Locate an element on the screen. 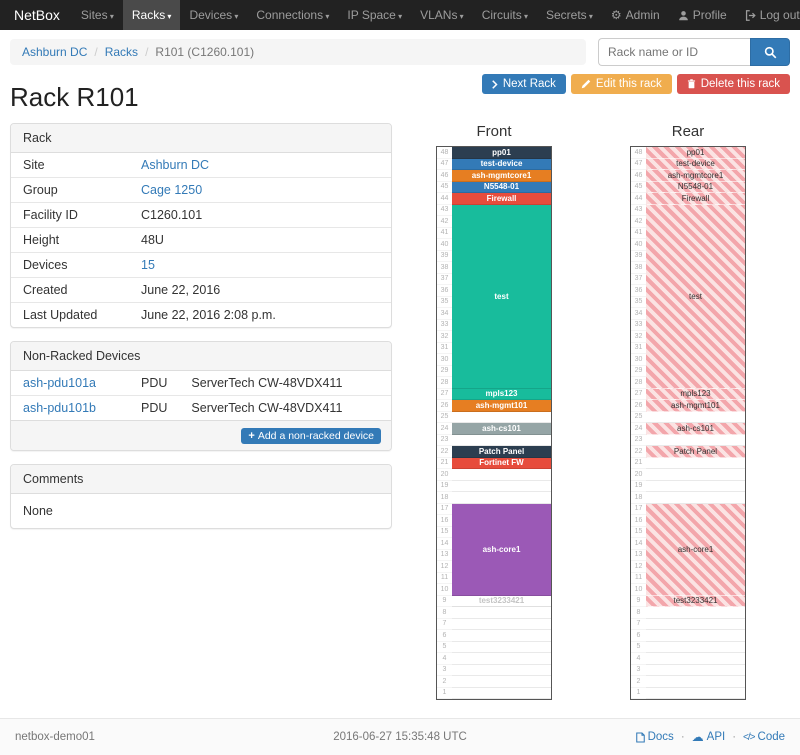  app-brand: NetBox is located at coordinates (37, 15).